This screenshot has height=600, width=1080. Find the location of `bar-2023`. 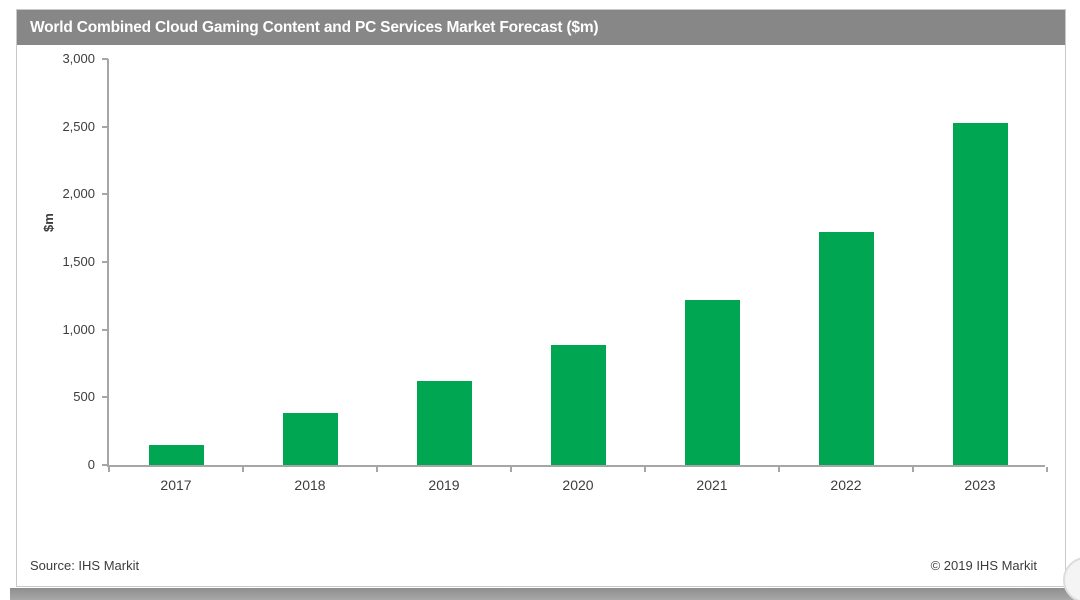

bar-2023 is located at coordinates (980, 294).